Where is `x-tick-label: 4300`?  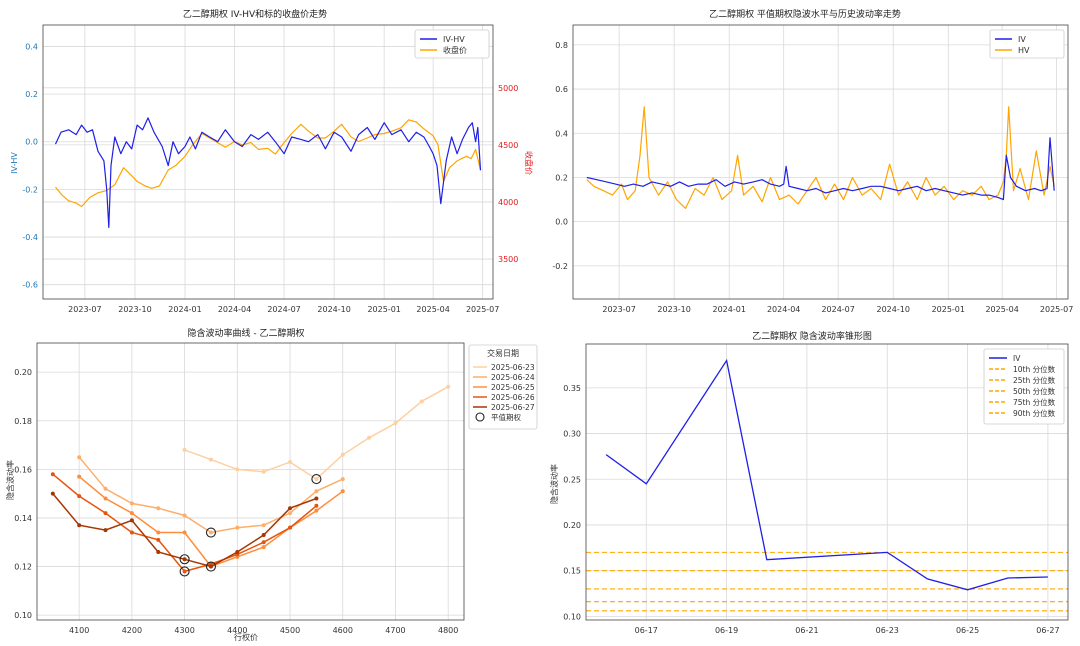 x-tick-label: 4300 is located at coordinates (184, 630).